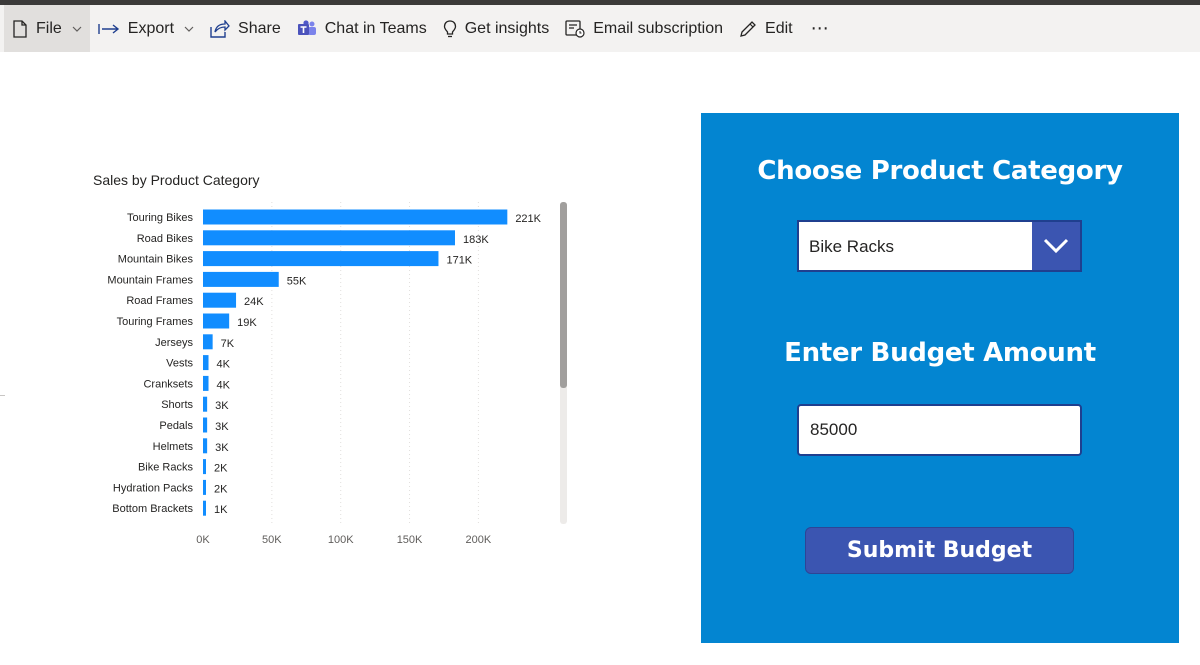  I want to click on export-menu: Export, so click(146, 28).